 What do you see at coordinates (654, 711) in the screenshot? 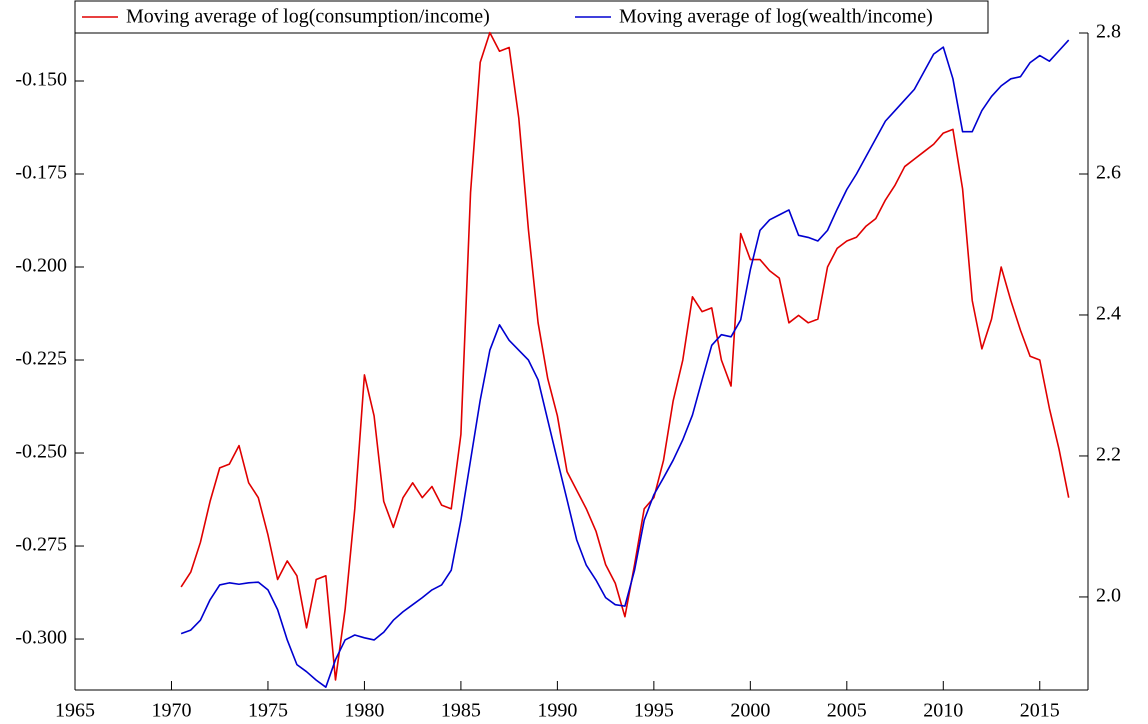
I see `x-tick-label: 1995` at bounding box center [654, 711].